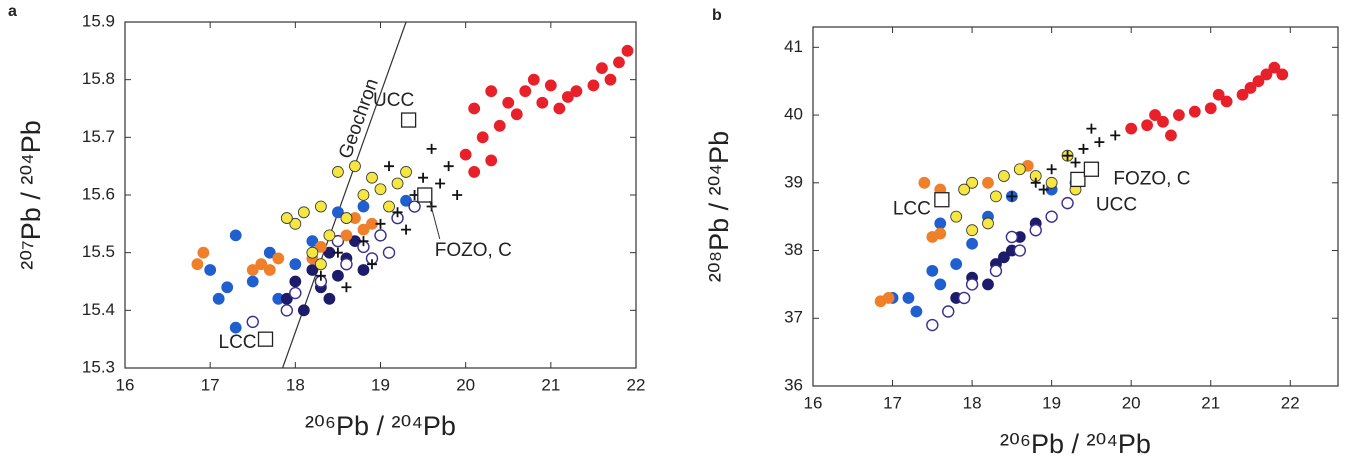  What do you see at coordinates (98, 366) in the screenshot?
I see `y-tick-label: 15.3` at bounding box center [98, 366].